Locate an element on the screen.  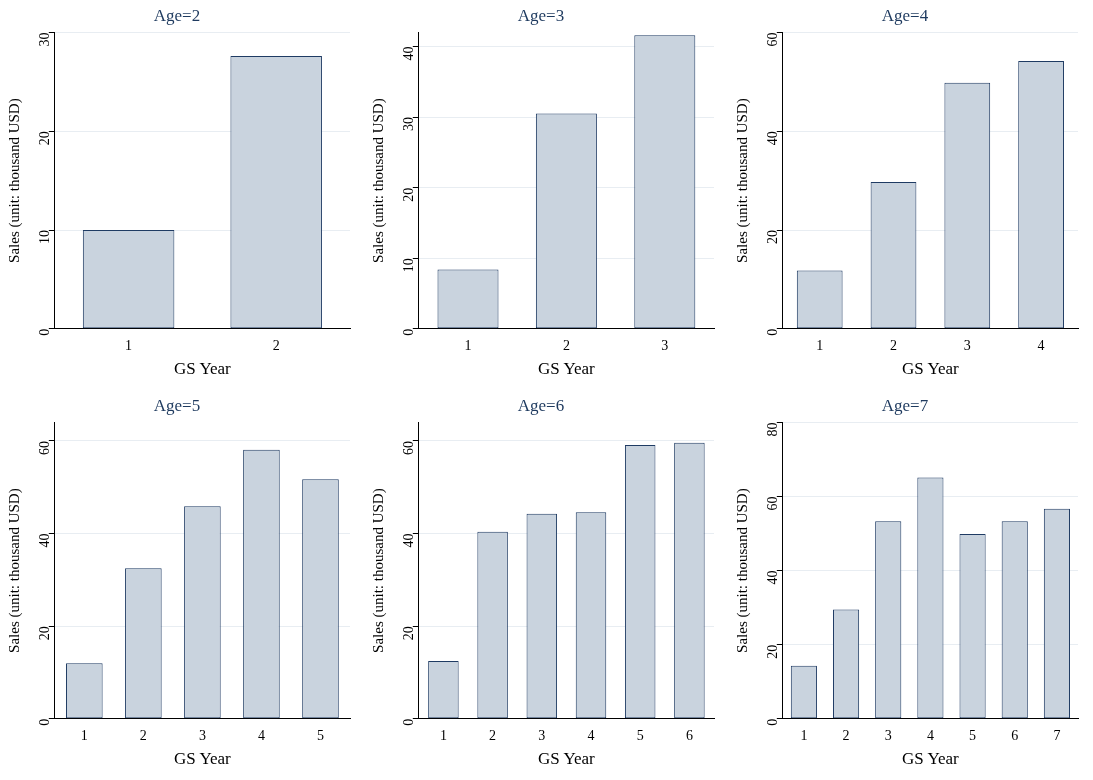
chart-title: Age=7 is located at coordinates (905, 405).